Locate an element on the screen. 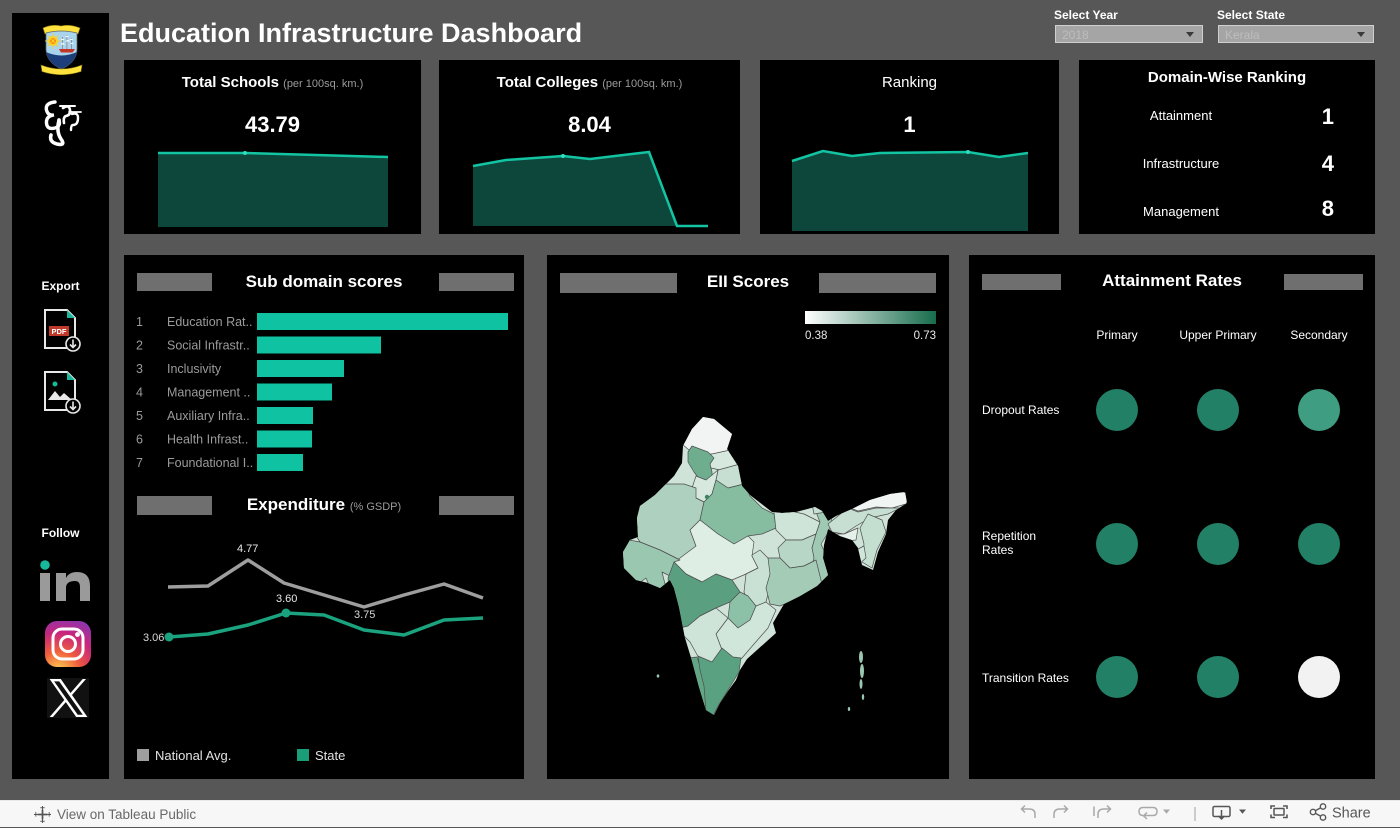 Image resolution: width=1400 pixels, height=828 pixels. svg-text: 3.60 is located at coordinates (286, 599).